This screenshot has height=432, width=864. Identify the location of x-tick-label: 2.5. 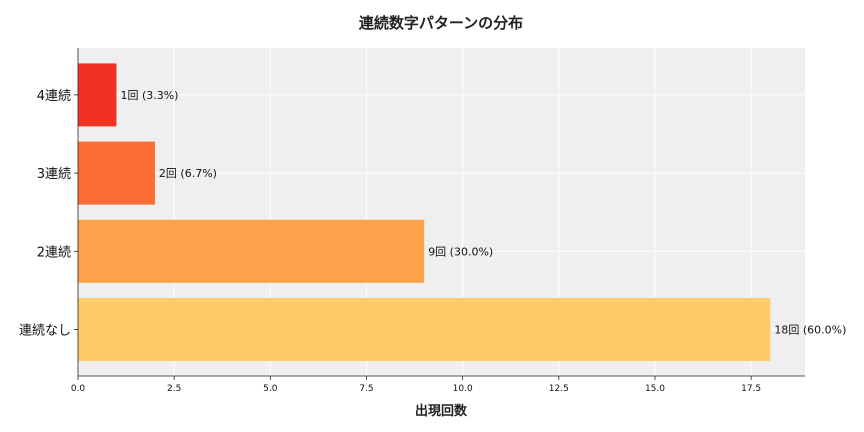
(174, 389).